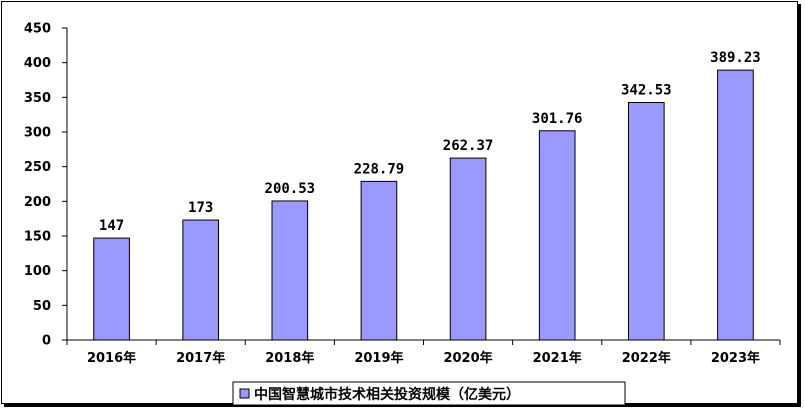 Image resolution: width=805 pixels, height=411 pixels. Describe the element at coordinates (646, 358) in the screenshot. I see `x-tick-label: 2022年` at that location.